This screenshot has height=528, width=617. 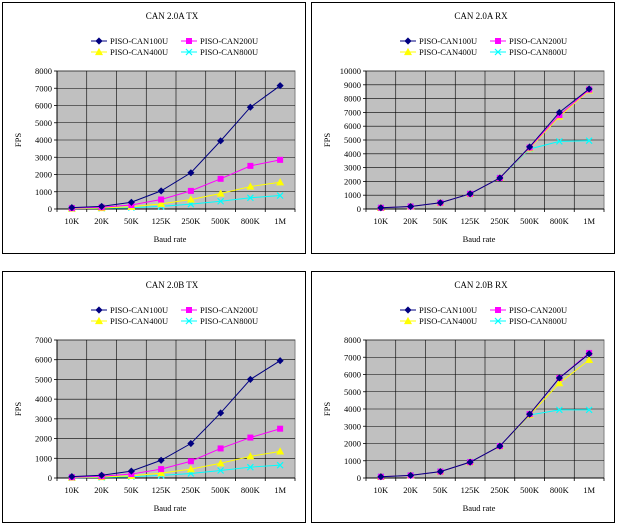 I want to click on legend-label: PISO-CAN400U, so click(x=448, y=321).